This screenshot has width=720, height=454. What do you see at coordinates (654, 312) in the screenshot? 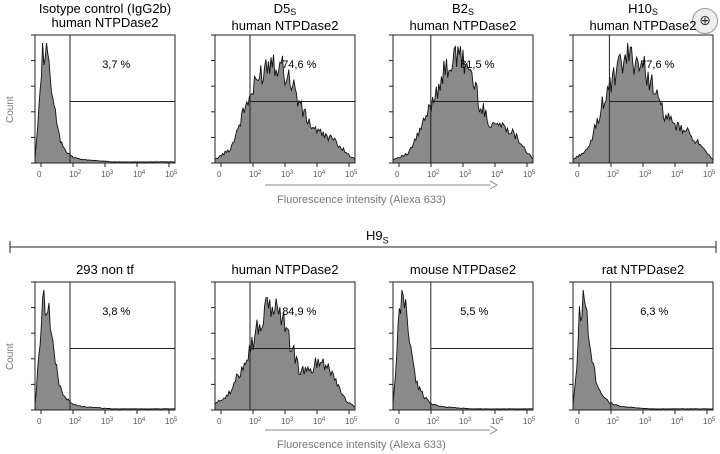
I see `gate-percent-label: 6,3 %` at bounding box center [654, 312].